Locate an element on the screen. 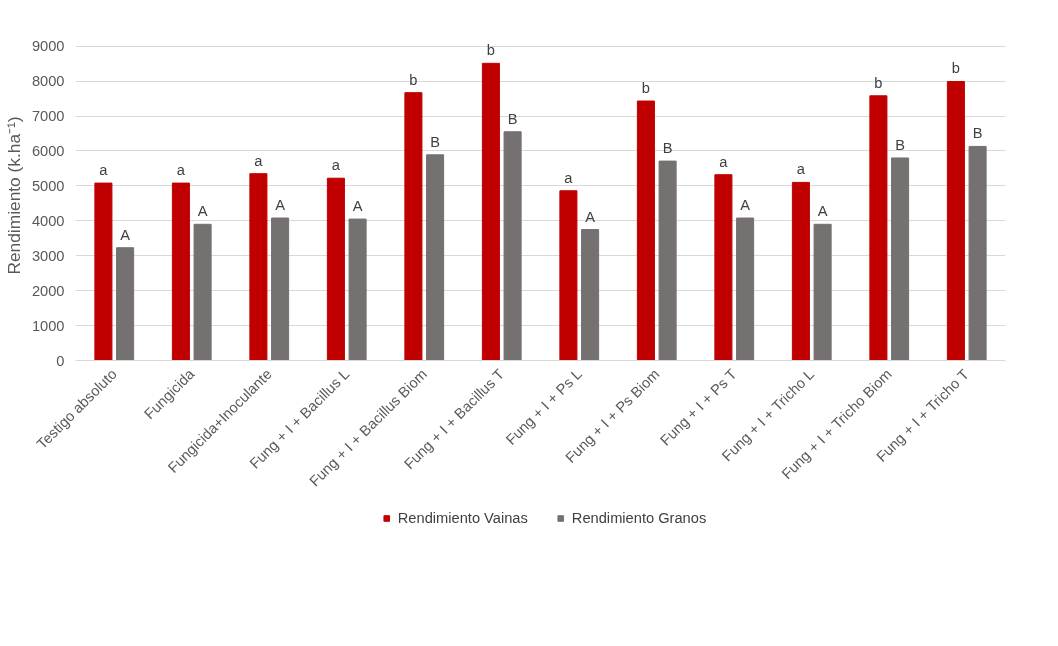  y-axis-title: Rendimiento (k.ha⁻¹) is located at coordinates (13, 195).